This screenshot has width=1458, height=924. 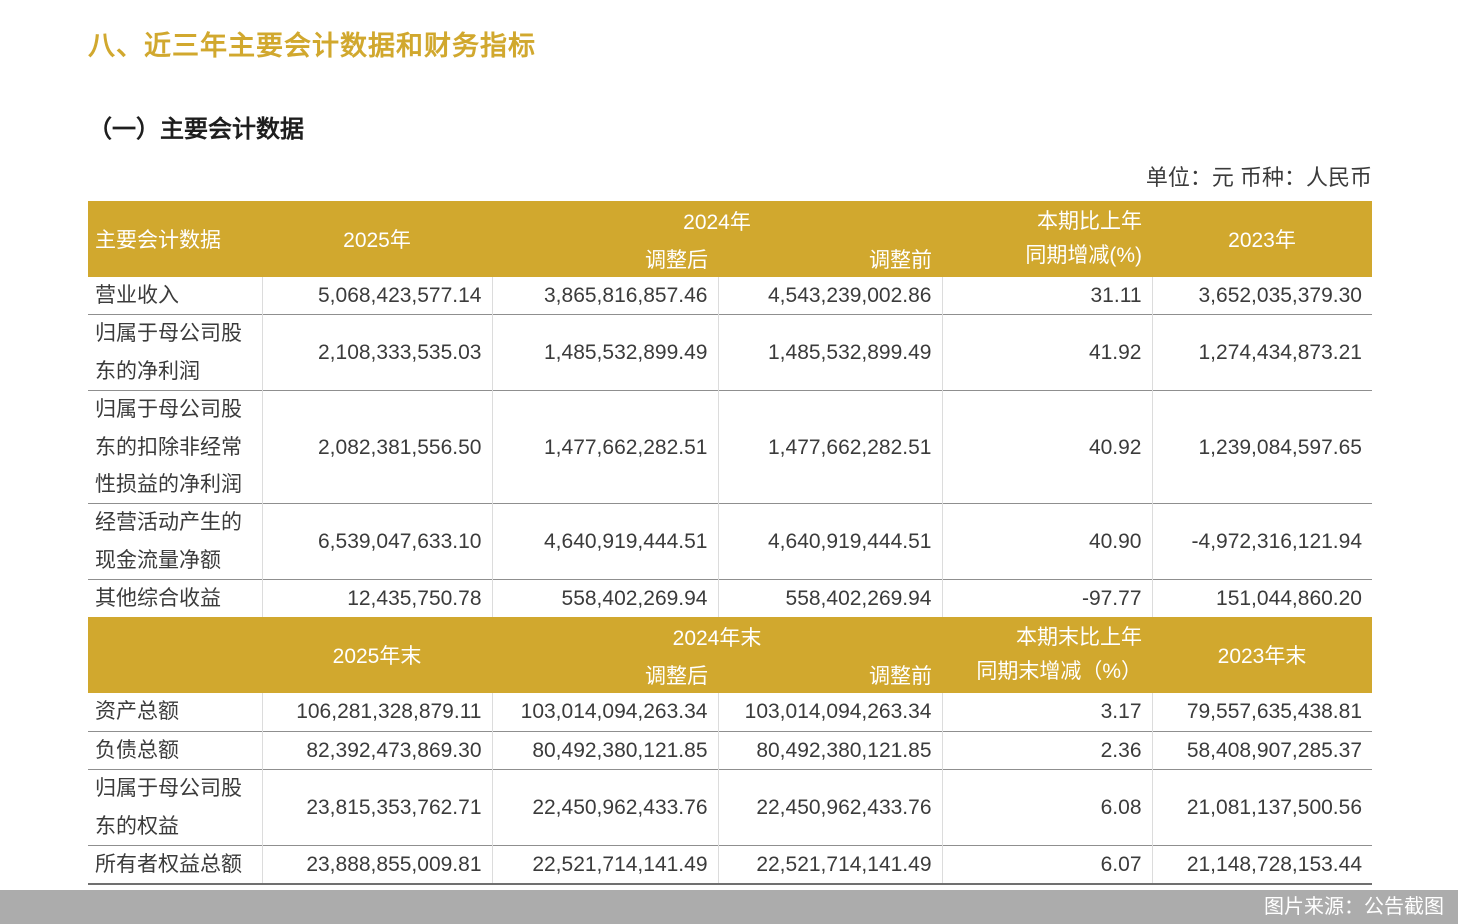 What do you see at coordinates (1047, 655) in the screenshot?
I see `header-change-end: 本期末比上年 同期末增减（%）` at bounding box center [1047, 655].